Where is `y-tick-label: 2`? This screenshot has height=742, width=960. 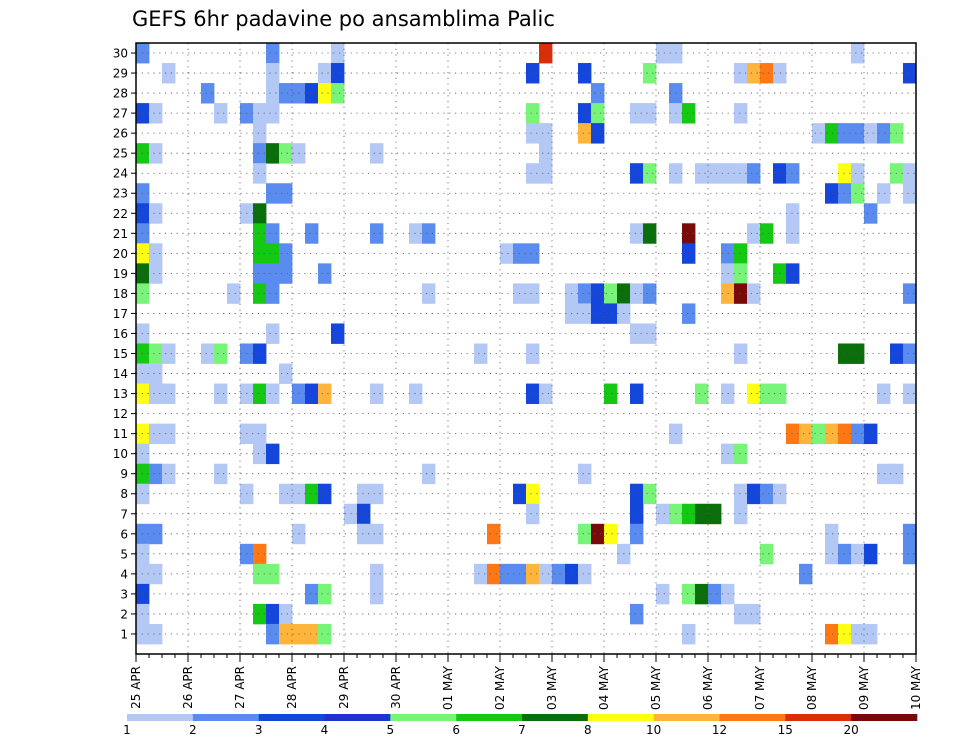
y-tick-label: 2 is located at coordinates (124, 614).